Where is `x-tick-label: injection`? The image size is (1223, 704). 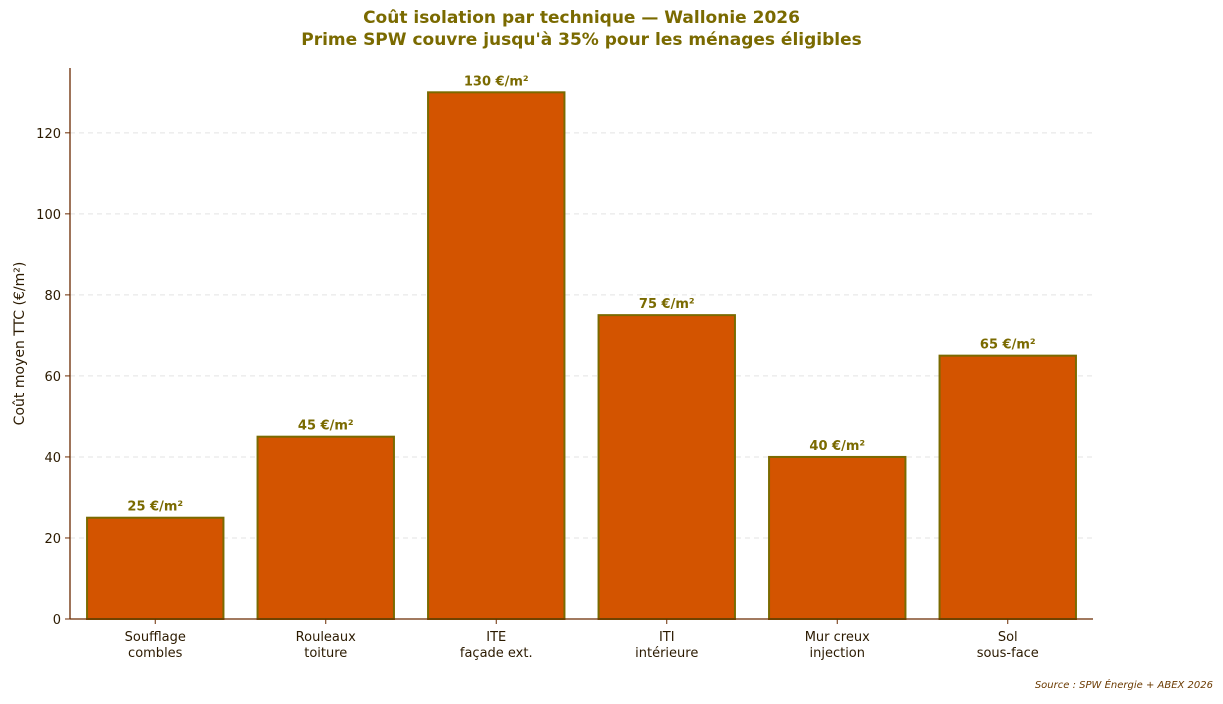
x-tick-label: injection is located at coordinates (837, 653).